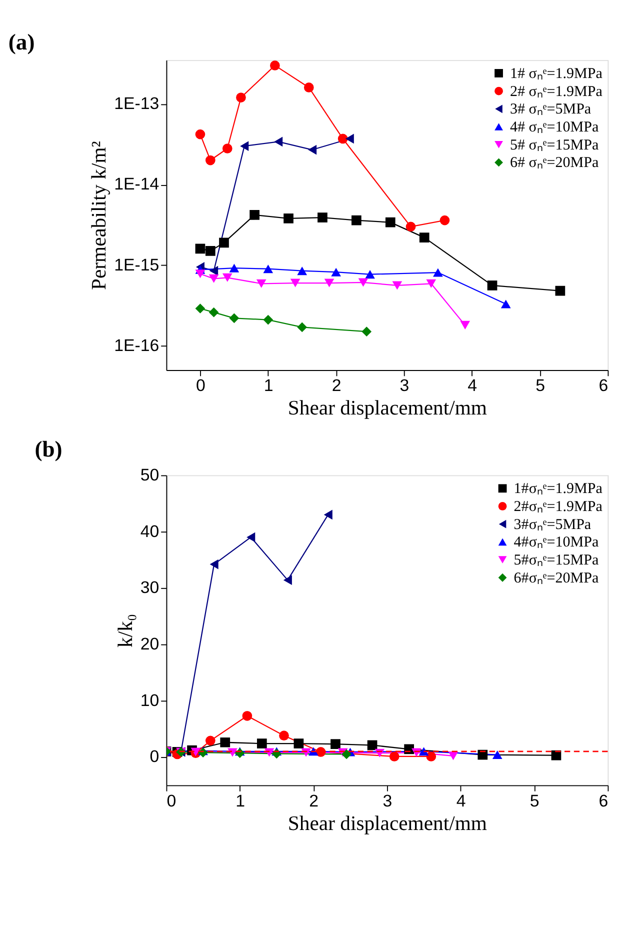  I want to click on legend-label: 5# σₙᵉ=15MPa, so click(554, 145).